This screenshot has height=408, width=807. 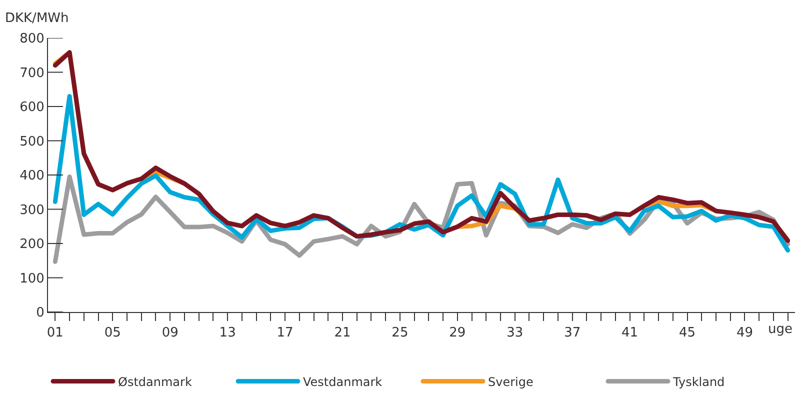 What do you see at coordinates (170, 333) in the screenshot?
I see `x-tick-label: 09` at bounding box center [170, 333].